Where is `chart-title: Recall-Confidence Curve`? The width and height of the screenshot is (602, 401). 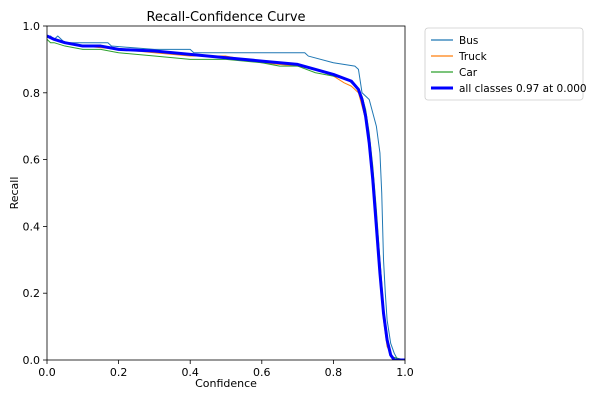 chart-title: Recall-Confidence Curve is located at coordinates (225, 17).